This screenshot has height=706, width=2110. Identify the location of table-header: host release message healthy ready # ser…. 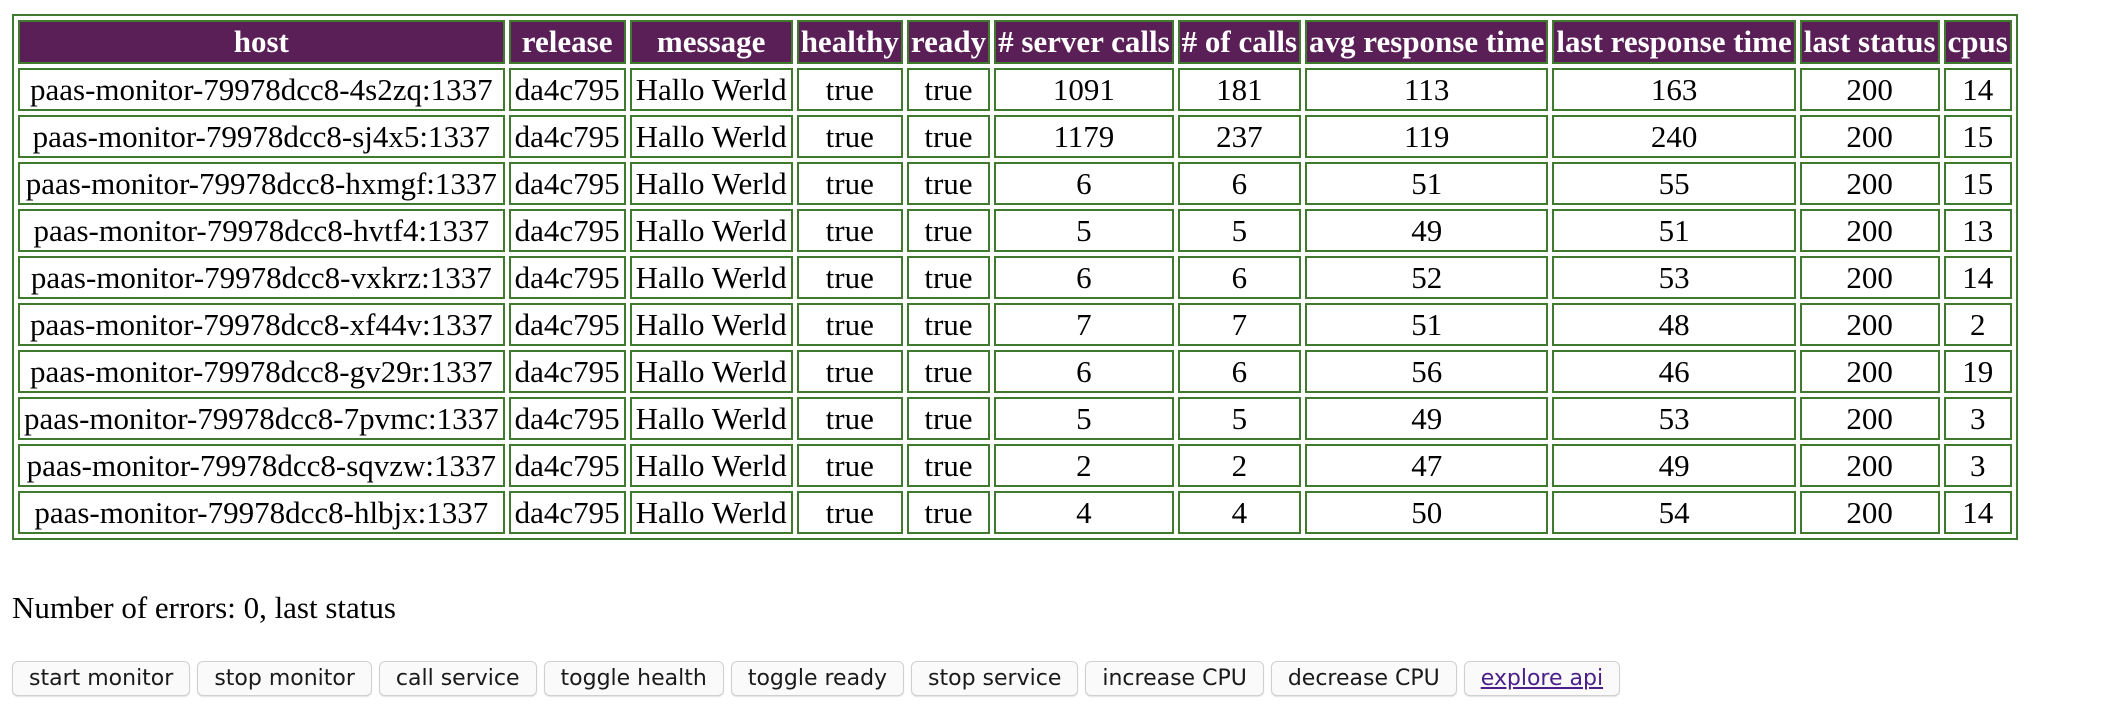
(1015, 42).